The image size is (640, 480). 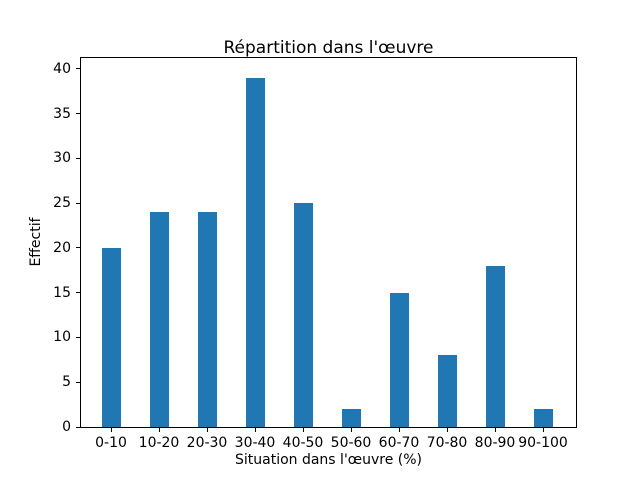 What do you see at coordinates (328, 460) in the screenshot?
I see `x-axis-label: Situation dans l'œuvre (%)` at bounding box center [328, 460].